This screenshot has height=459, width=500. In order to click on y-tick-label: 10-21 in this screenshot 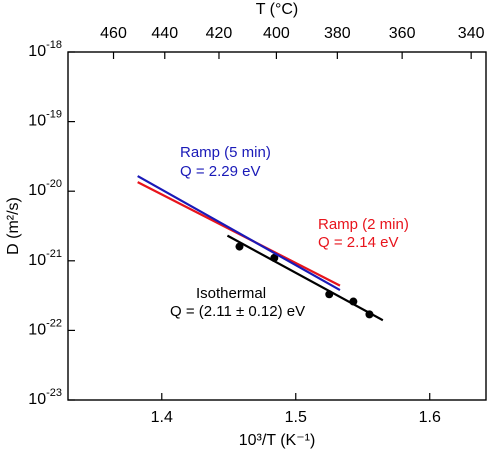, I will do `click(45, 258)`.